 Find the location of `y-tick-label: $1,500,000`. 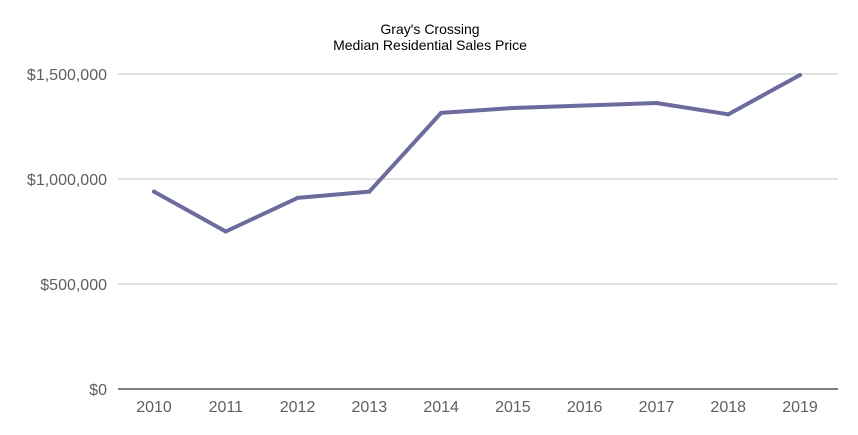

y-tick-label: $1,500,000 is located at coordinates (67, 75).